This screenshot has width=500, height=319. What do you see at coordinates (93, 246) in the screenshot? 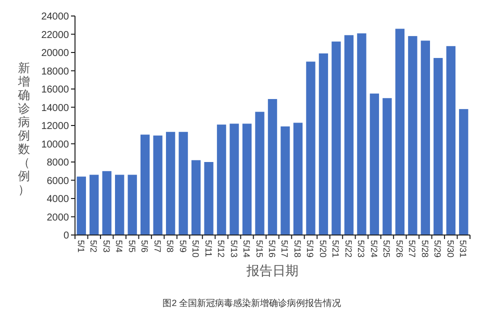
I see `x-tick-label: 5/2` at bounding box center [93, 246].